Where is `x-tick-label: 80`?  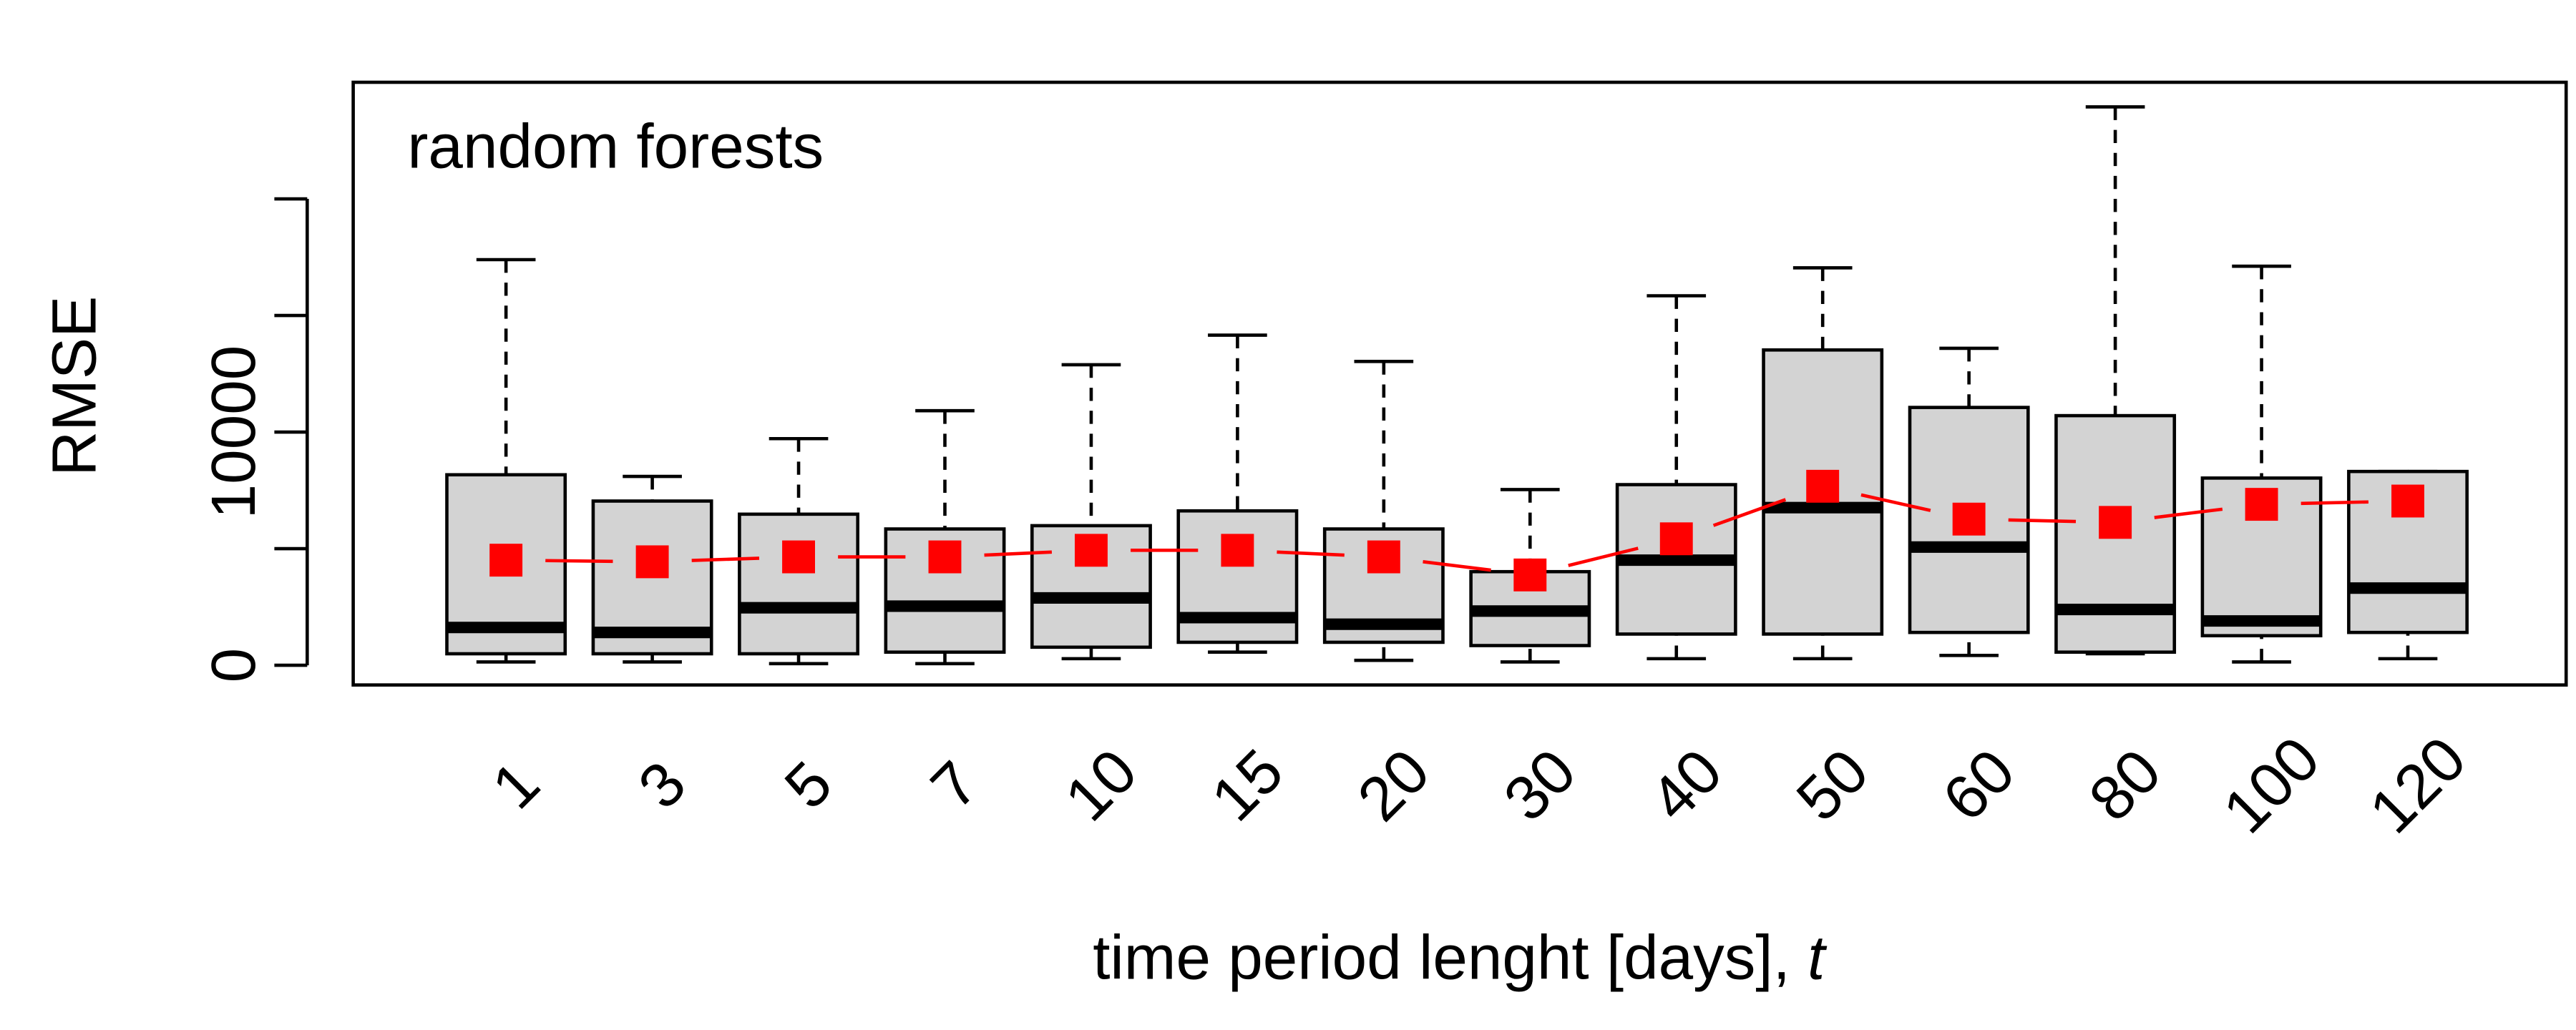 x-tick-label: 80 is located at coordinates (2125, 785).